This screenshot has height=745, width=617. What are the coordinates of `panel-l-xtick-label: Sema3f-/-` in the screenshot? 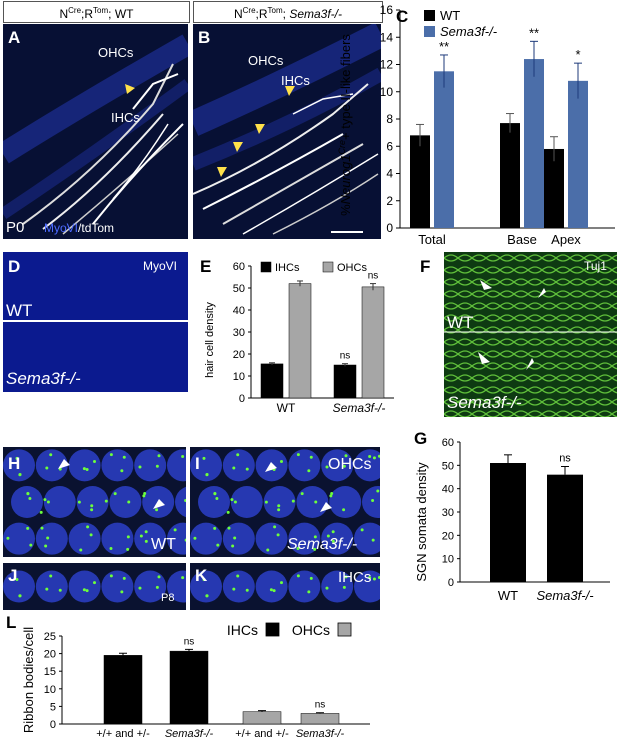 It's located at (320, 734).